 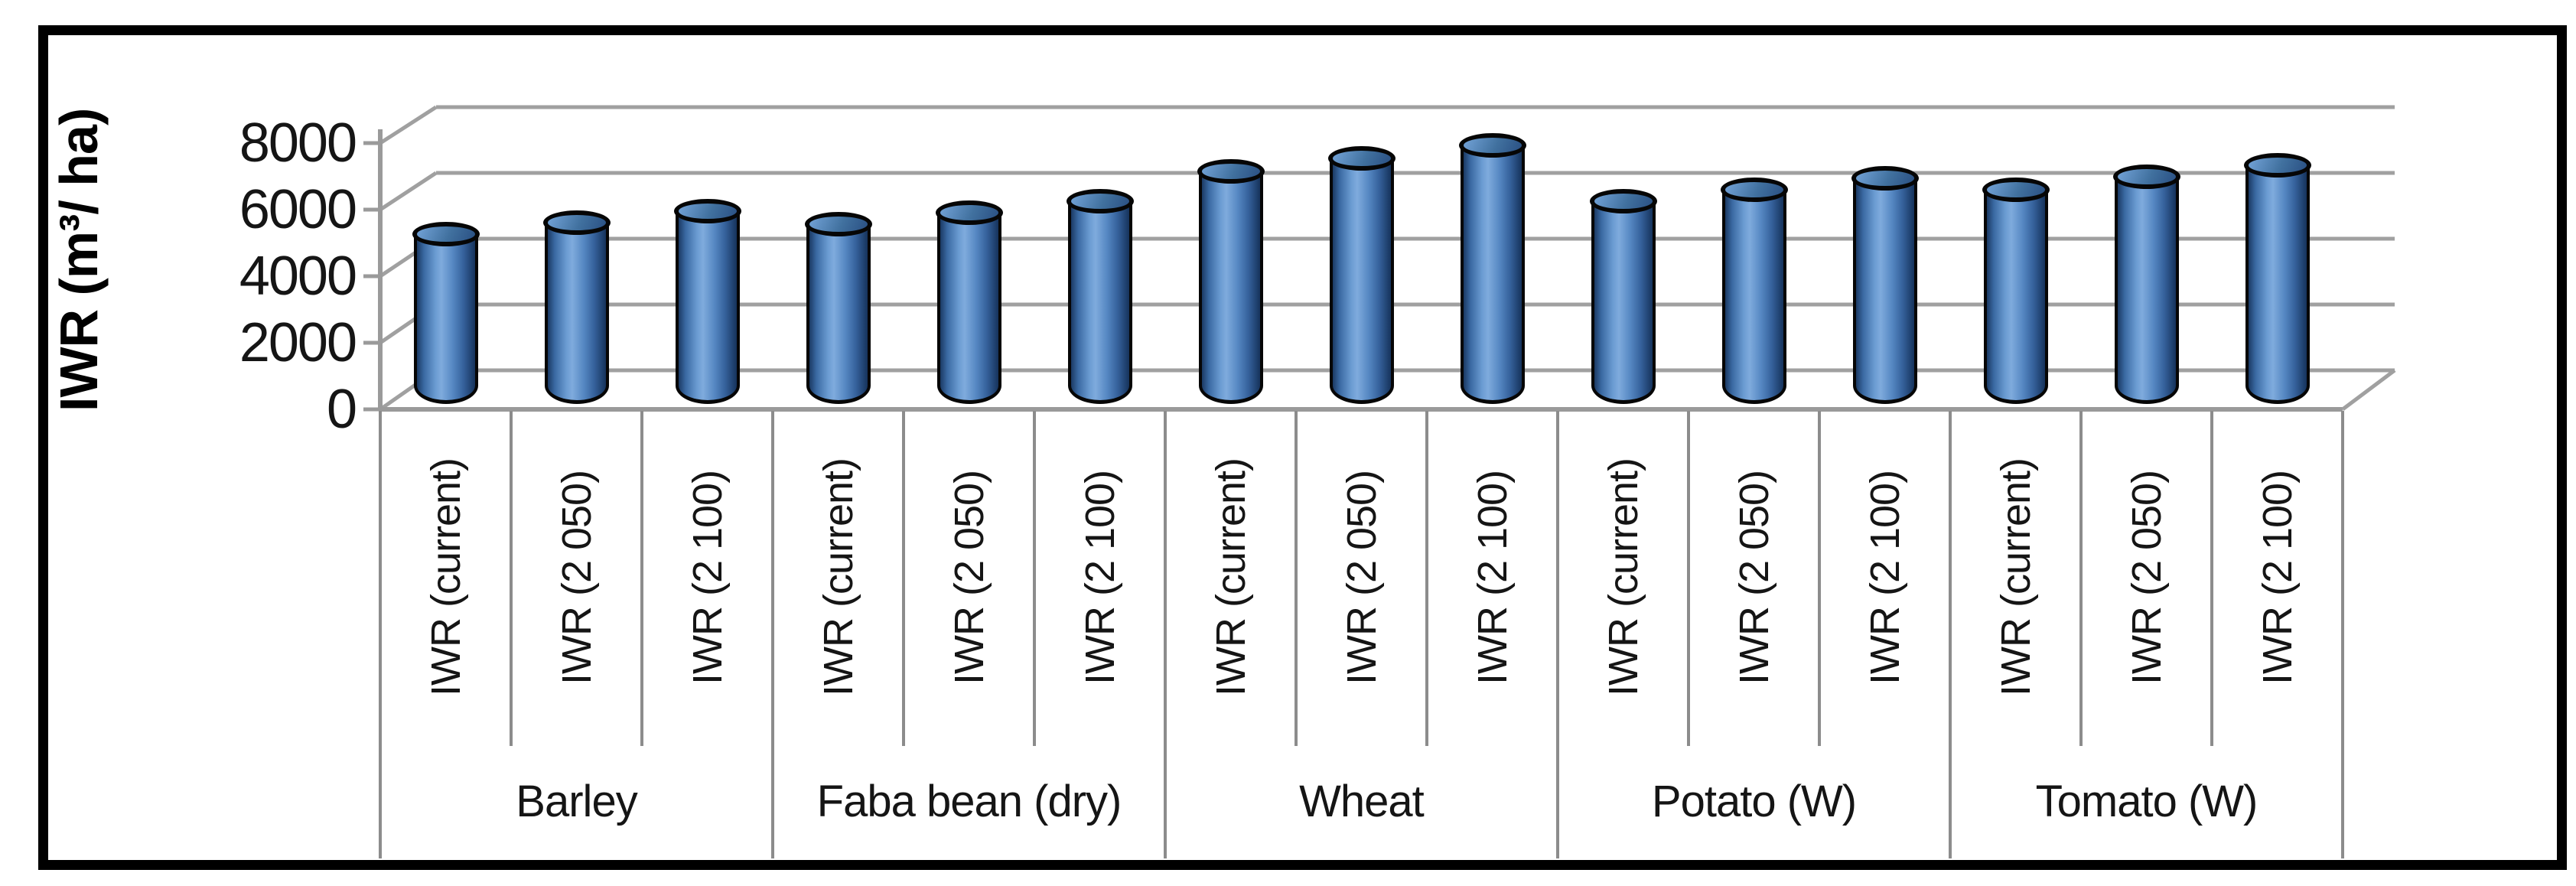 I want to click on y-axis-title: IWR (m³/ ha), so click(x=79, y=260).